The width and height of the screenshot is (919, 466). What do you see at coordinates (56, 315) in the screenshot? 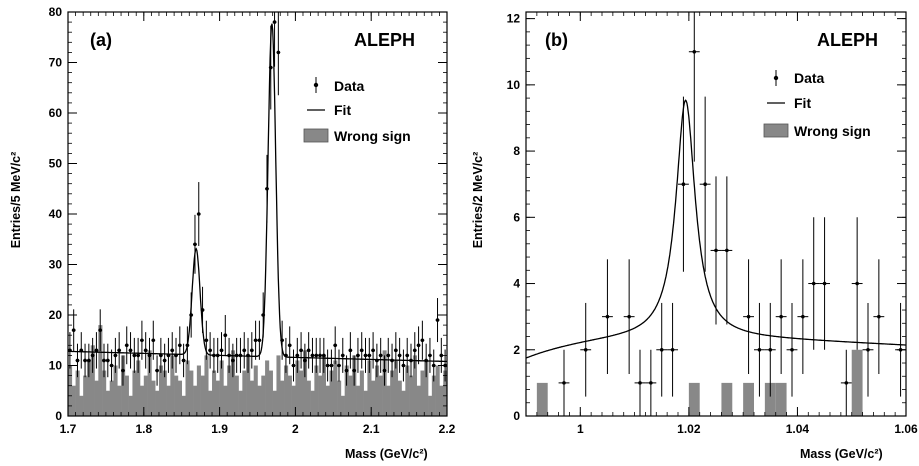
I see `y-tick-label: 20` at bounding box center [56, 315].